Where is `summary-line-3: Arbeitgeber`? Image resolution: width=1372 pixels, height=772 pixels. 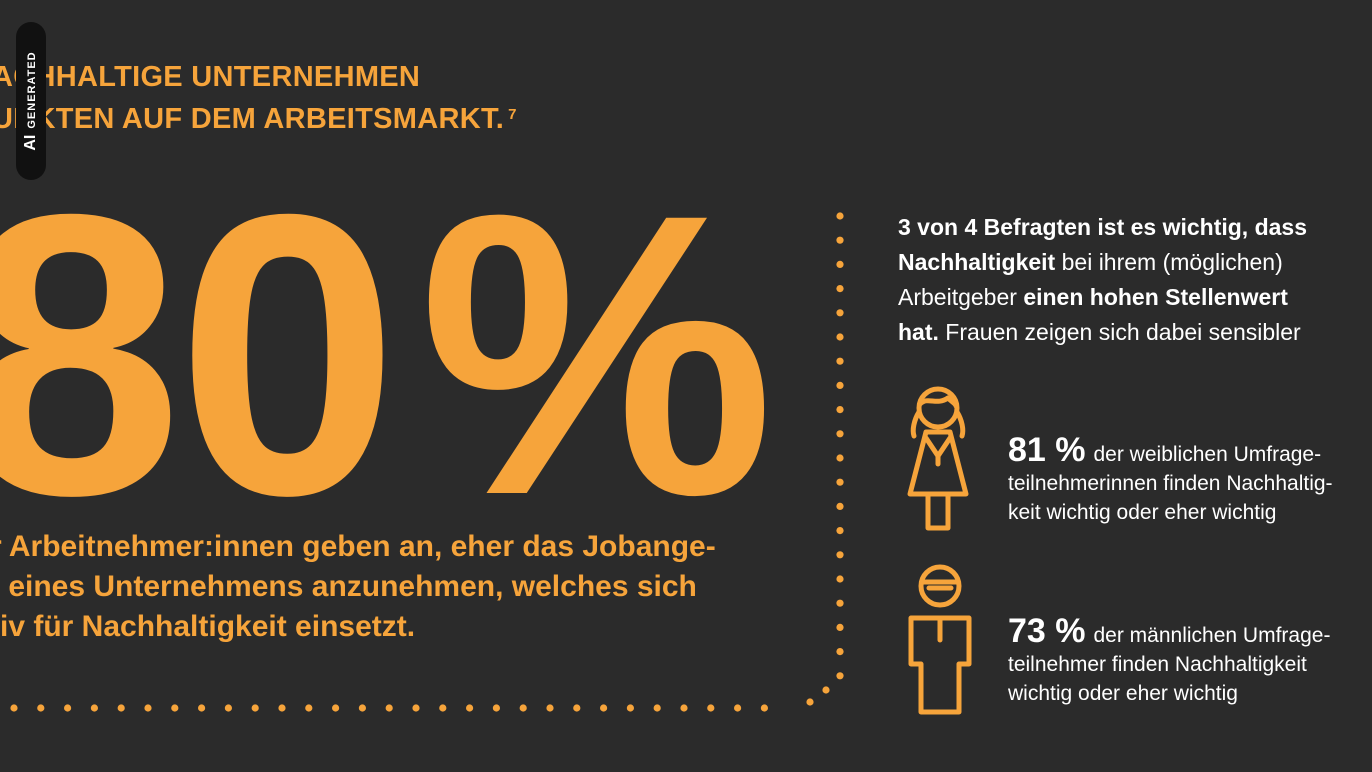
summary-line-3: Arbeitgeber is located at coordinates (961, 297).